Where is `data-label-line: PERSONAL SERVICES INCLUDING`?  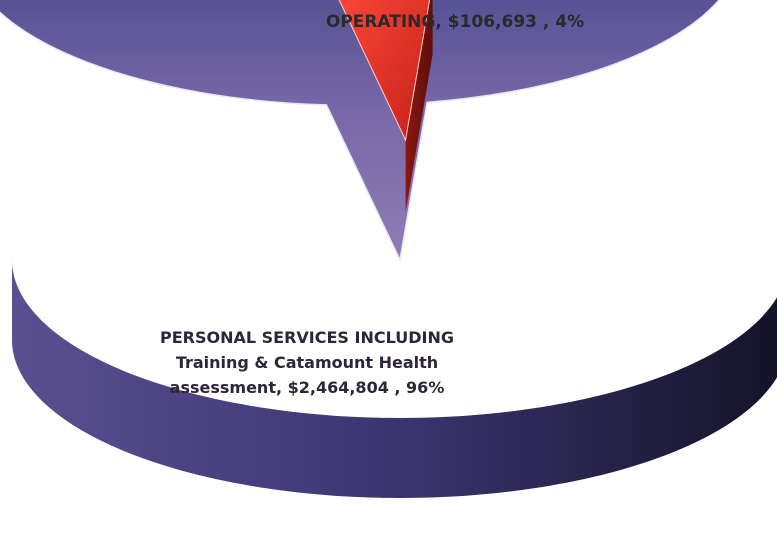 data-label-line: PERSONAL SERVICES INCLUDING is located at coordinates (307, 337).